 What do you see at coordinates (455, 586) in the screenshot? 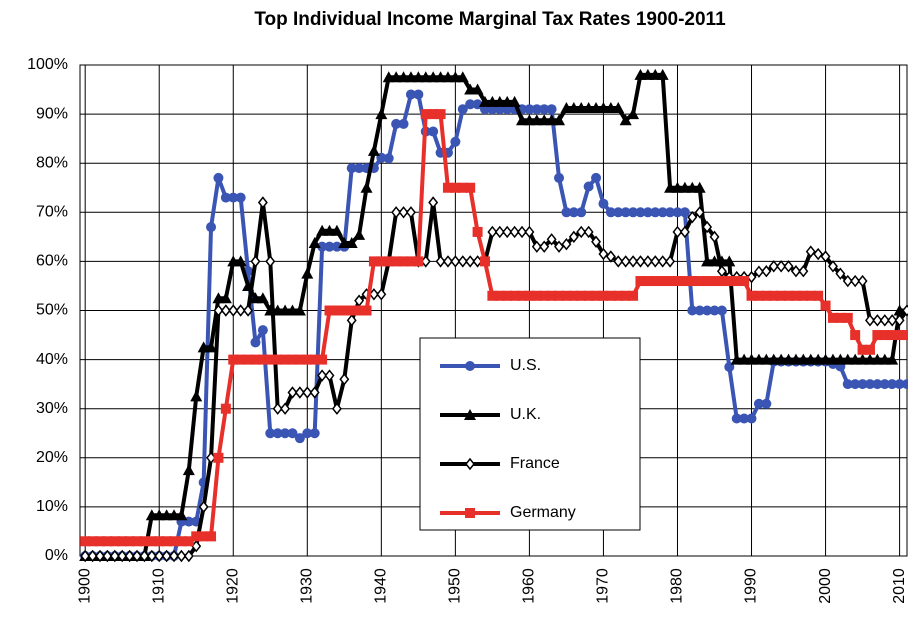
I see `x-tick-label: 1950` at bounding box center [455, 586].